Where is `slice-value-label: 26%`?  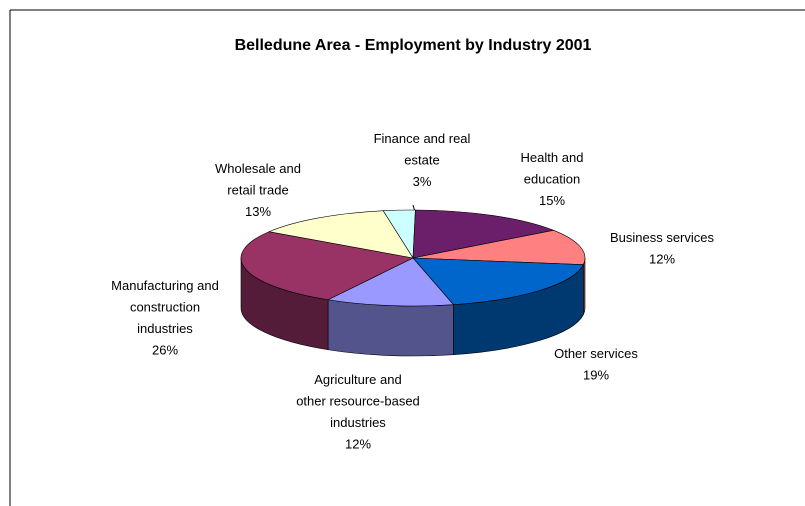 slice-value-label: 26% is located at coordinates (165, 350).